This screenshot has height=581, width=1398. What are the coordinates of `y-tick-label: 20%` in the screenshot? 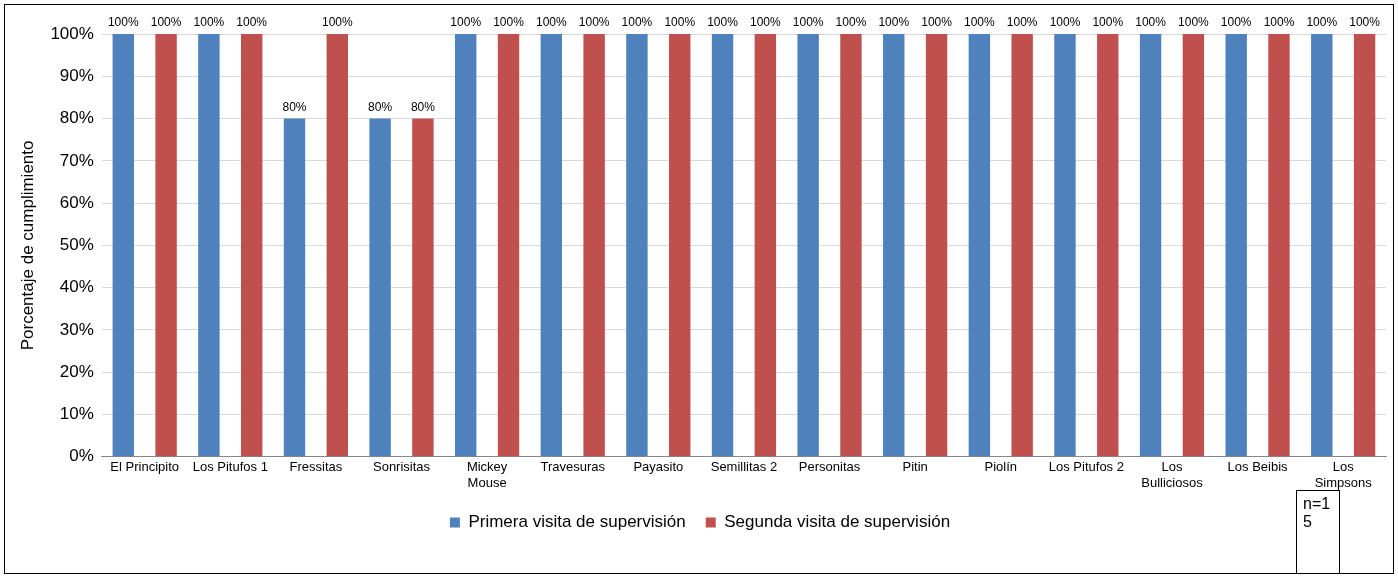 It's located at (76, 371).